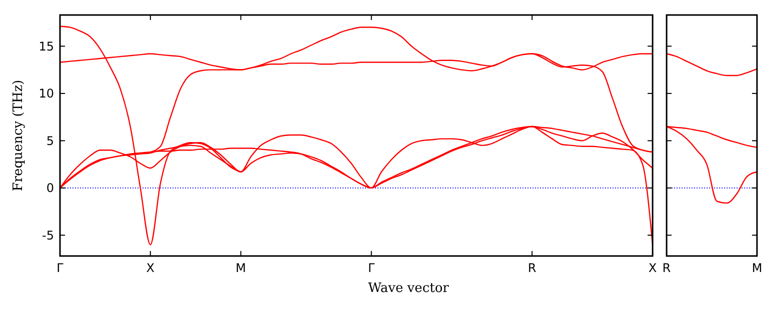  What do you see at coordinates (409, 288) in the screenshot?
I see `x-axis-title: Wave vector` at bounding box center [409, 288].